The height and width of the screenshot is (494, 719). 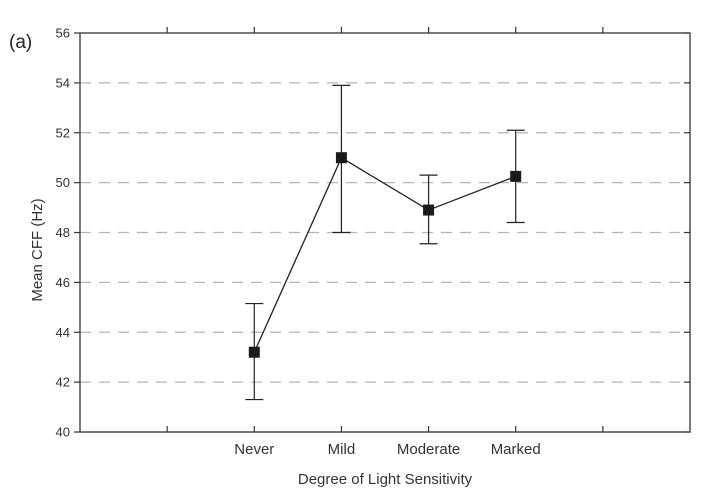 I want to click on data-point-marked, so click(x=516, y=176).